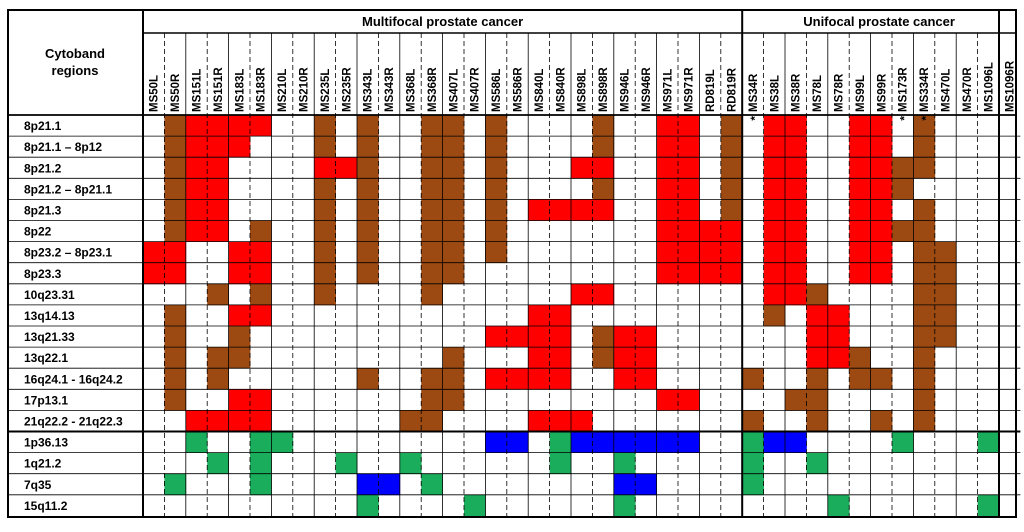 The image size is (1024, 532). I want to click on column-label: MS99R, so click(882, 92).